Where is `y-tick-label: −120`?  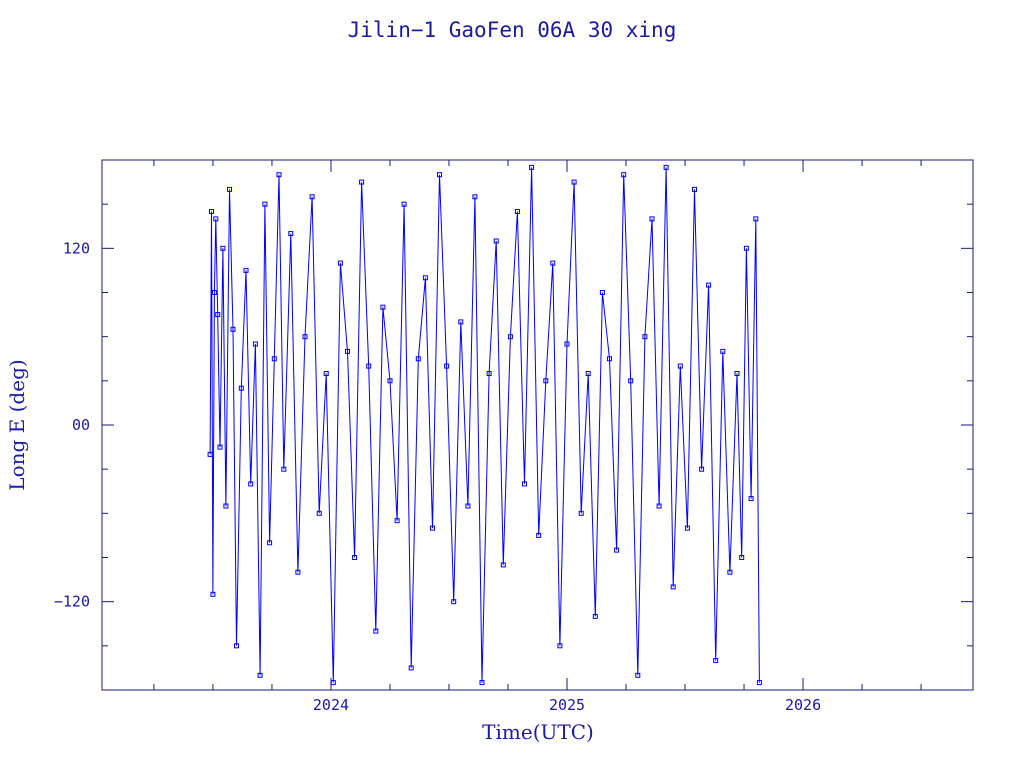
y-tick-label: −120 is located at coordinates (72, 602).